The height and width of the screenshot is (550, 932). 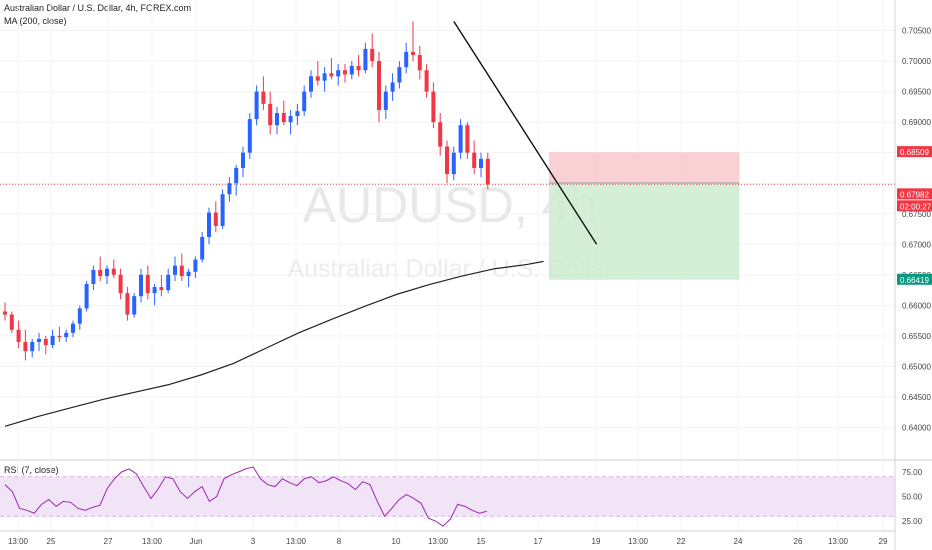 I want to click on time-tick-label: 19, so click(x=596, y=541).